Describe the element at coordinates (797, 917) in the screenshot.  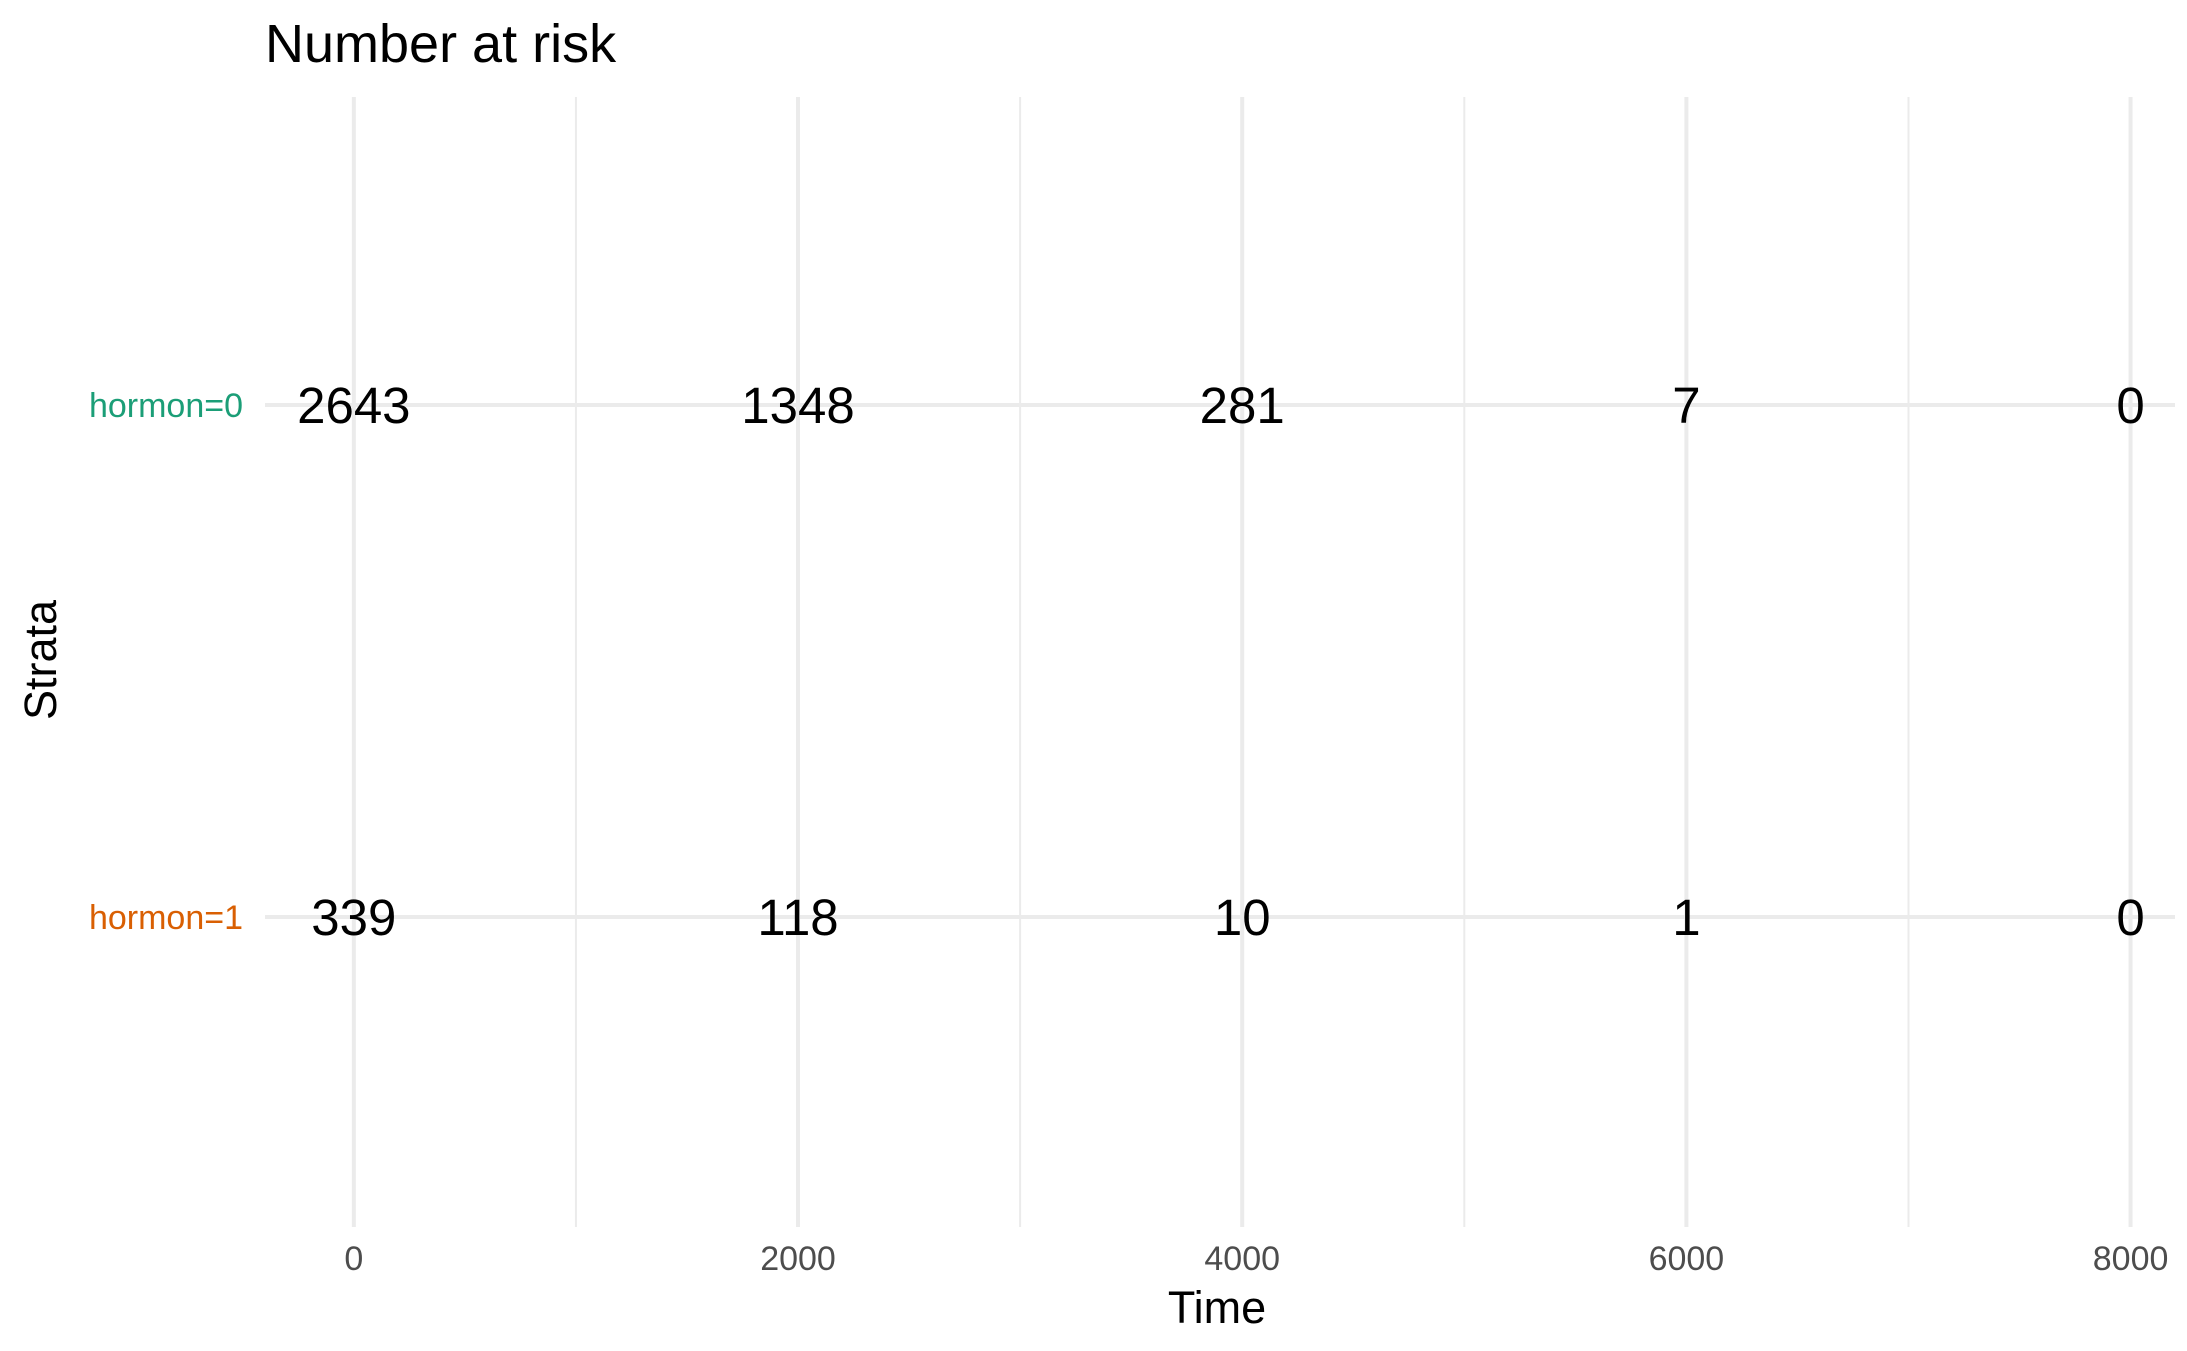
I see `risk-value-label: 118` at that location.